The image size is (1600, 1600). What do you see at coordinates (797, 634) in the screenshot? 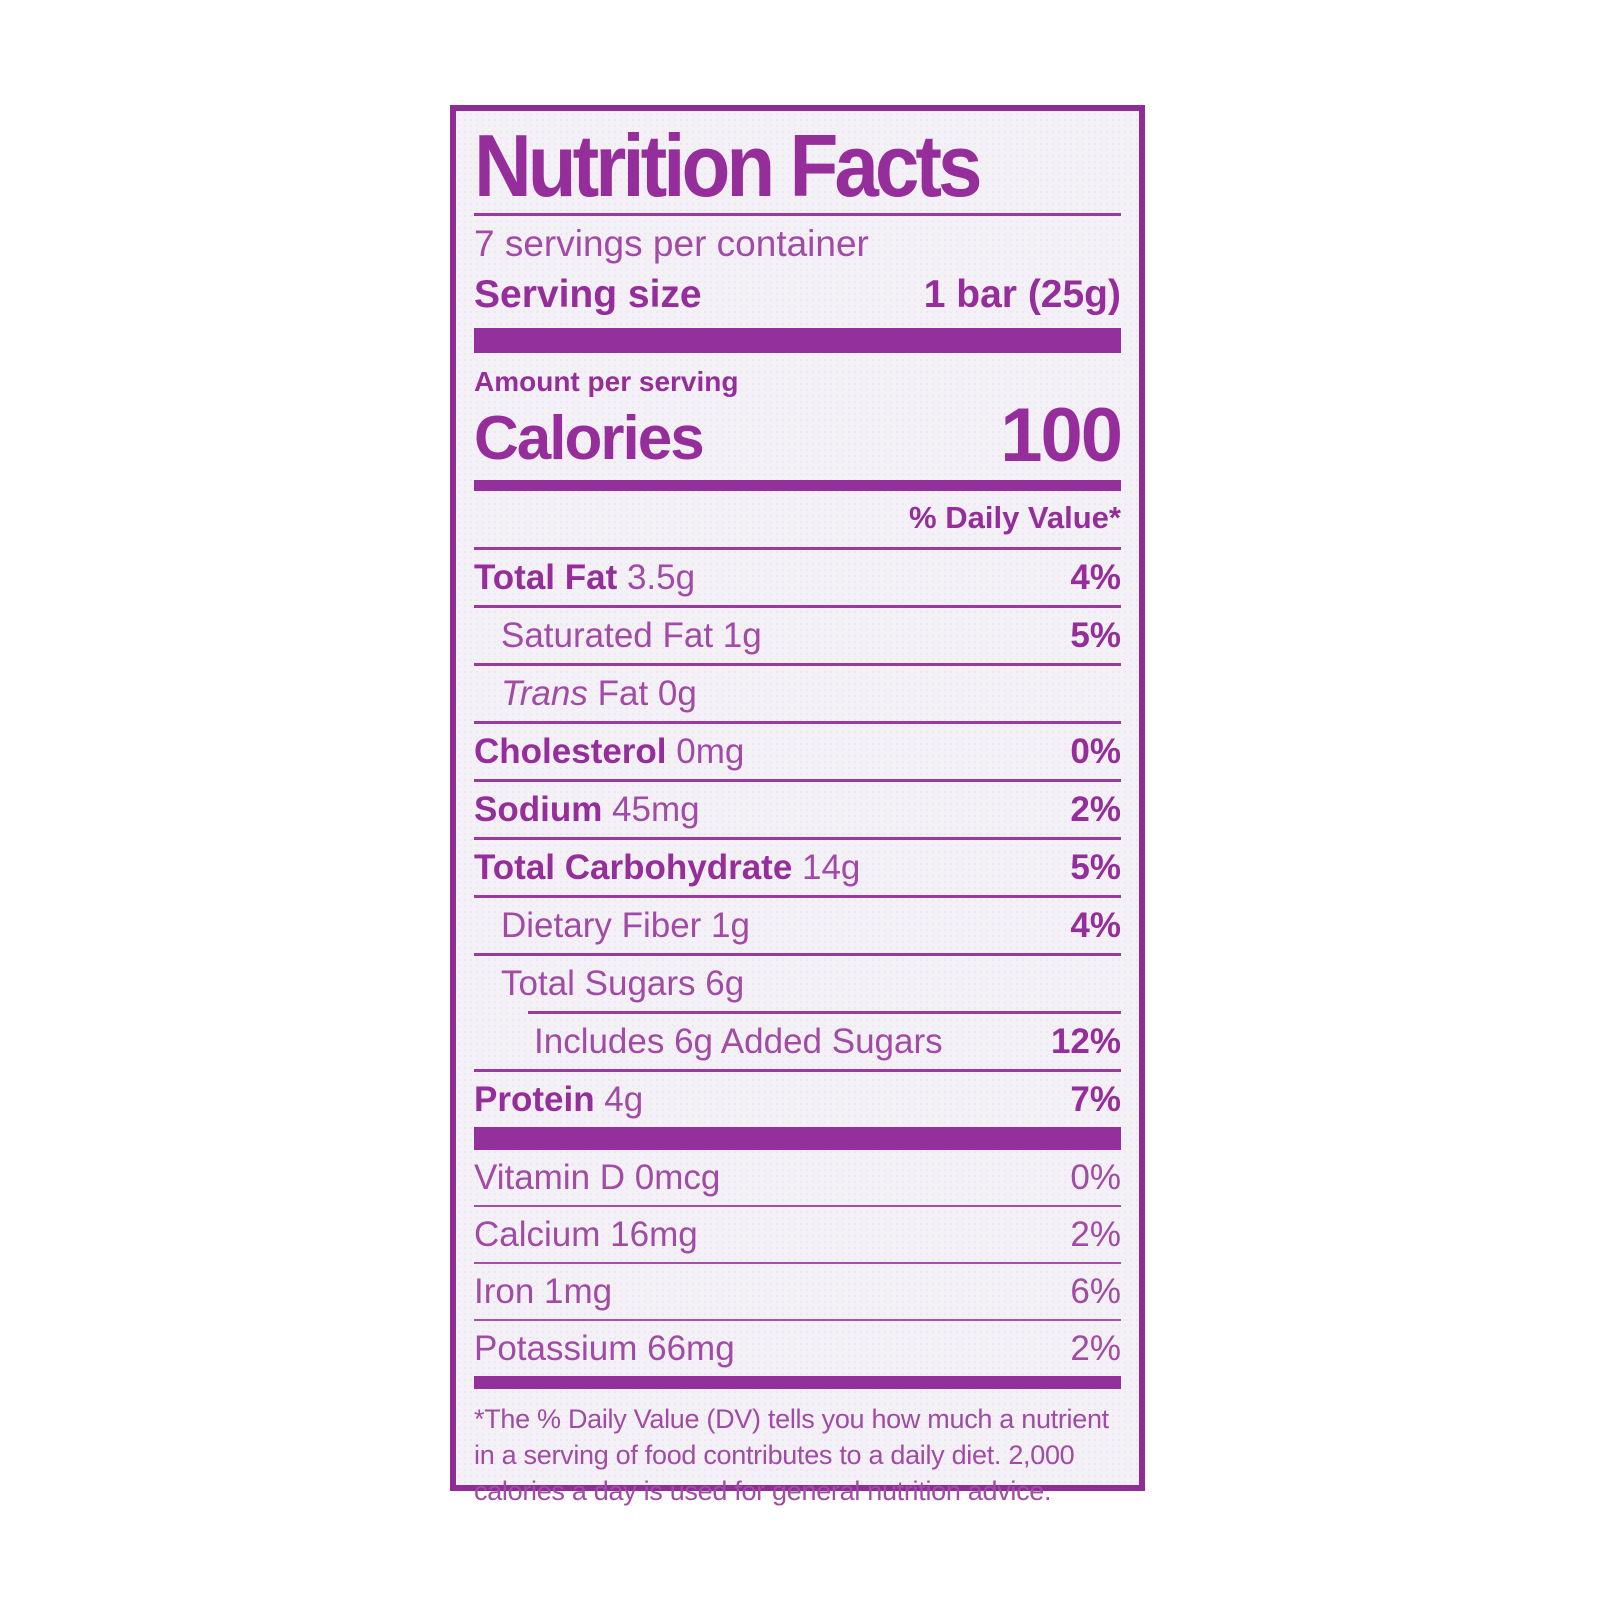
I see `nutrient-row-saturated-fat: Saturated Fat 1g 5%` at bounding box center [797, 634].